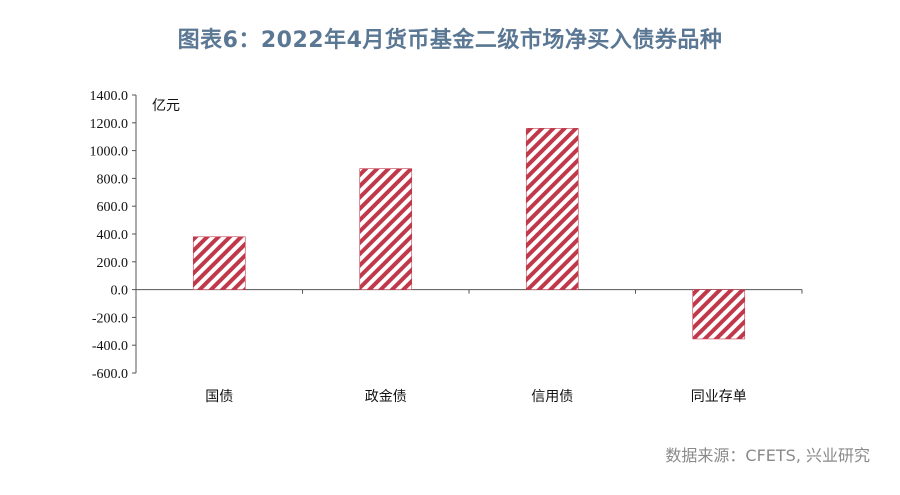 The height and width of the screenshot is (495, 900). I want to click on y-tick-label: -600.0, so click(110, 374).